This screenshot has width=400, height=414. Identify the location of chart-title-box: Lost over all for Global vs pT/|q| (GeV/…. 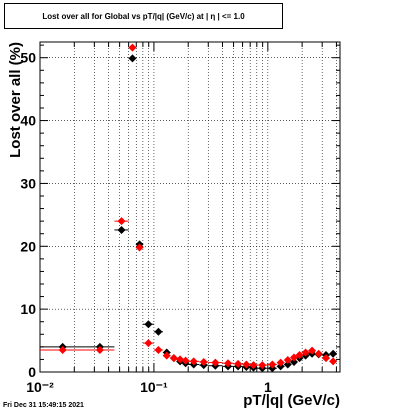
(143, 16).